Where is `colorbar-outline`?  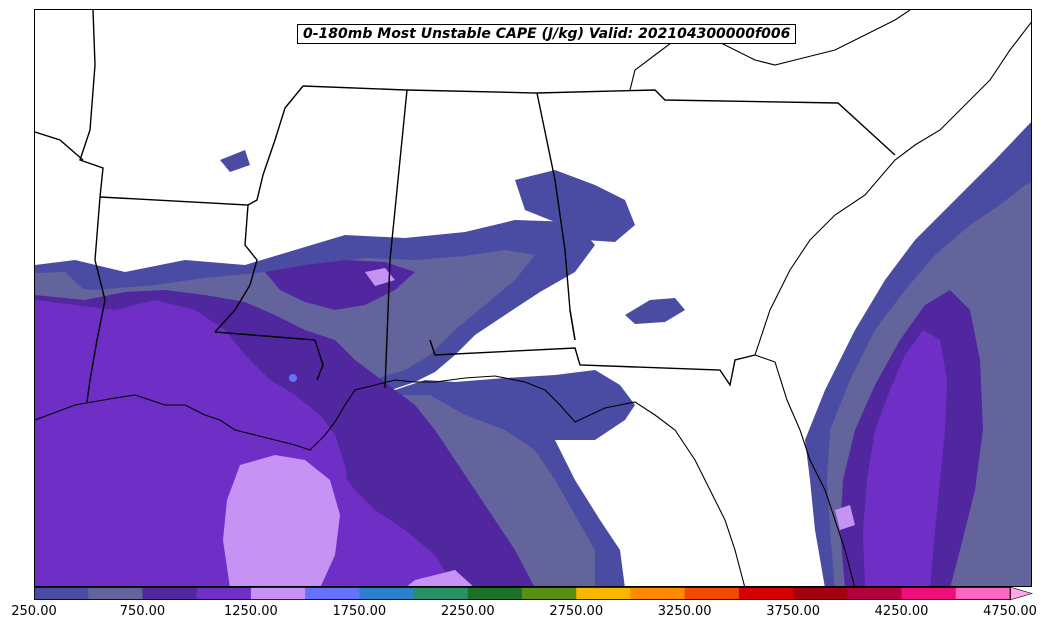 colorbar-outline is located at coordinates (522, 593).